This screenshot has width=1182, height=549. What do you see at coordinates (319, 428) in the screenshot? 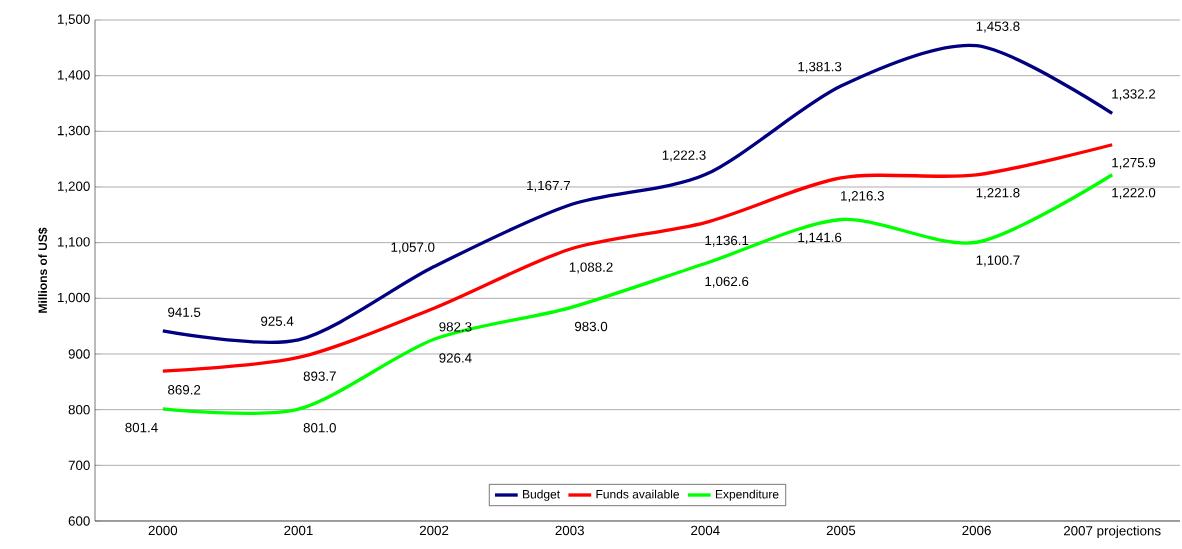
I see `data-label: 801.0` at bounding box center [319, 428].